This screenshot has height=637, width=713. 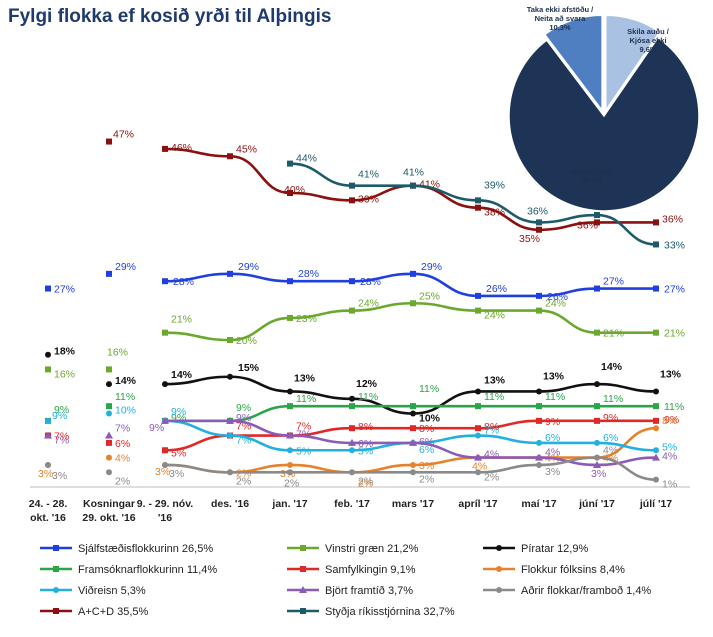 I want to click on series: 3% 2%3%2% 2% 2% 2% 2% 3%4%1%, so click(x=361, y=468).